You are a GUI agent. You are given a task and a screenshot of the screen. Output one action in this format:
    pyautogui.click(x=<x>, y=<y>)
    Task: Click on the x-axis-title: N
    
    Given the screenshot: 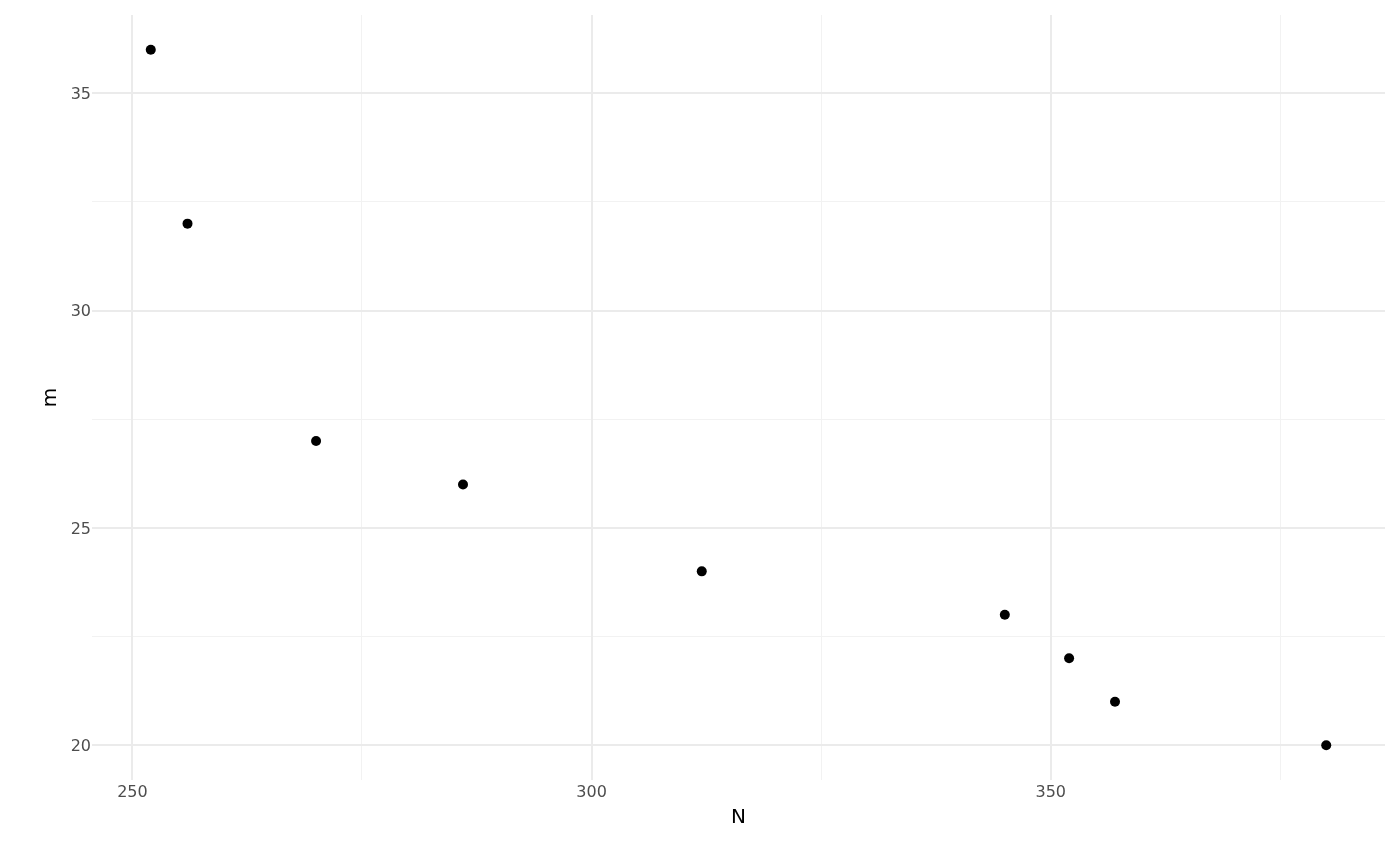 What is the action you would take?
    pyautogui.click(x=738, y=815)
    